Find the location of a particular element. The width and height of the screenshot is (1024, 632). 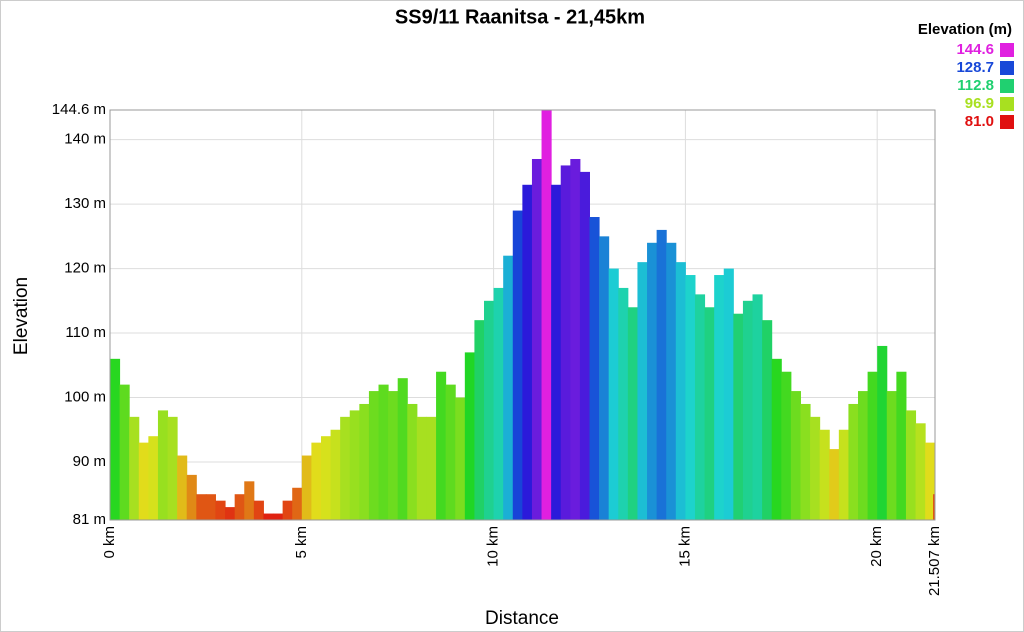

x-tick-label: 0 km is located at coordinates (109, 542).